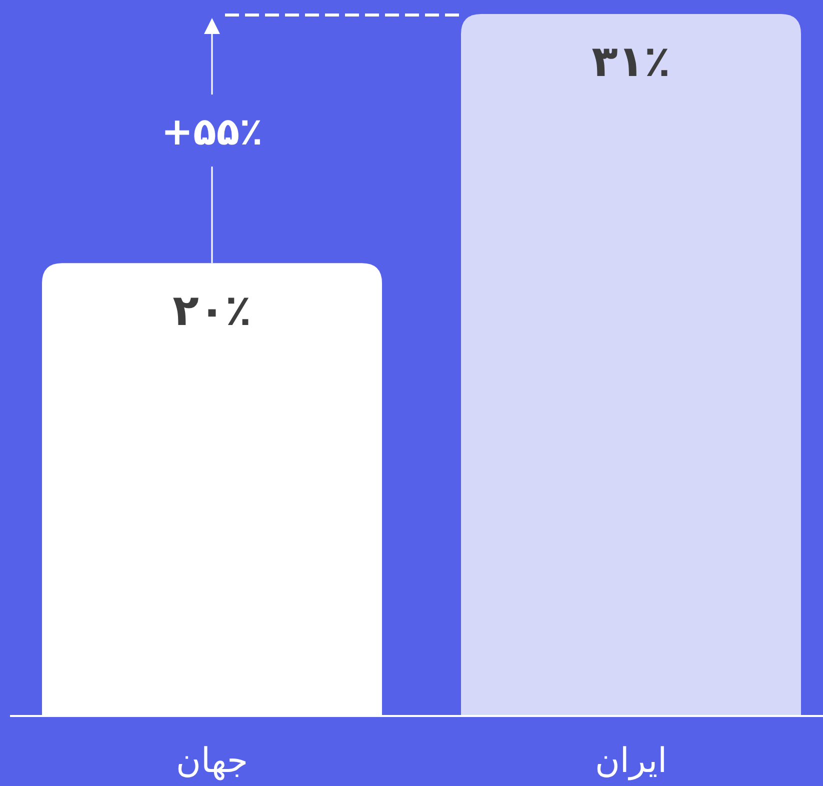 This screenshot has width=823, height=786. What do you see at coordinates (631, 761) in the screenshot?
I see `x-tick-label: ایران` at bounding box center [631, 761].